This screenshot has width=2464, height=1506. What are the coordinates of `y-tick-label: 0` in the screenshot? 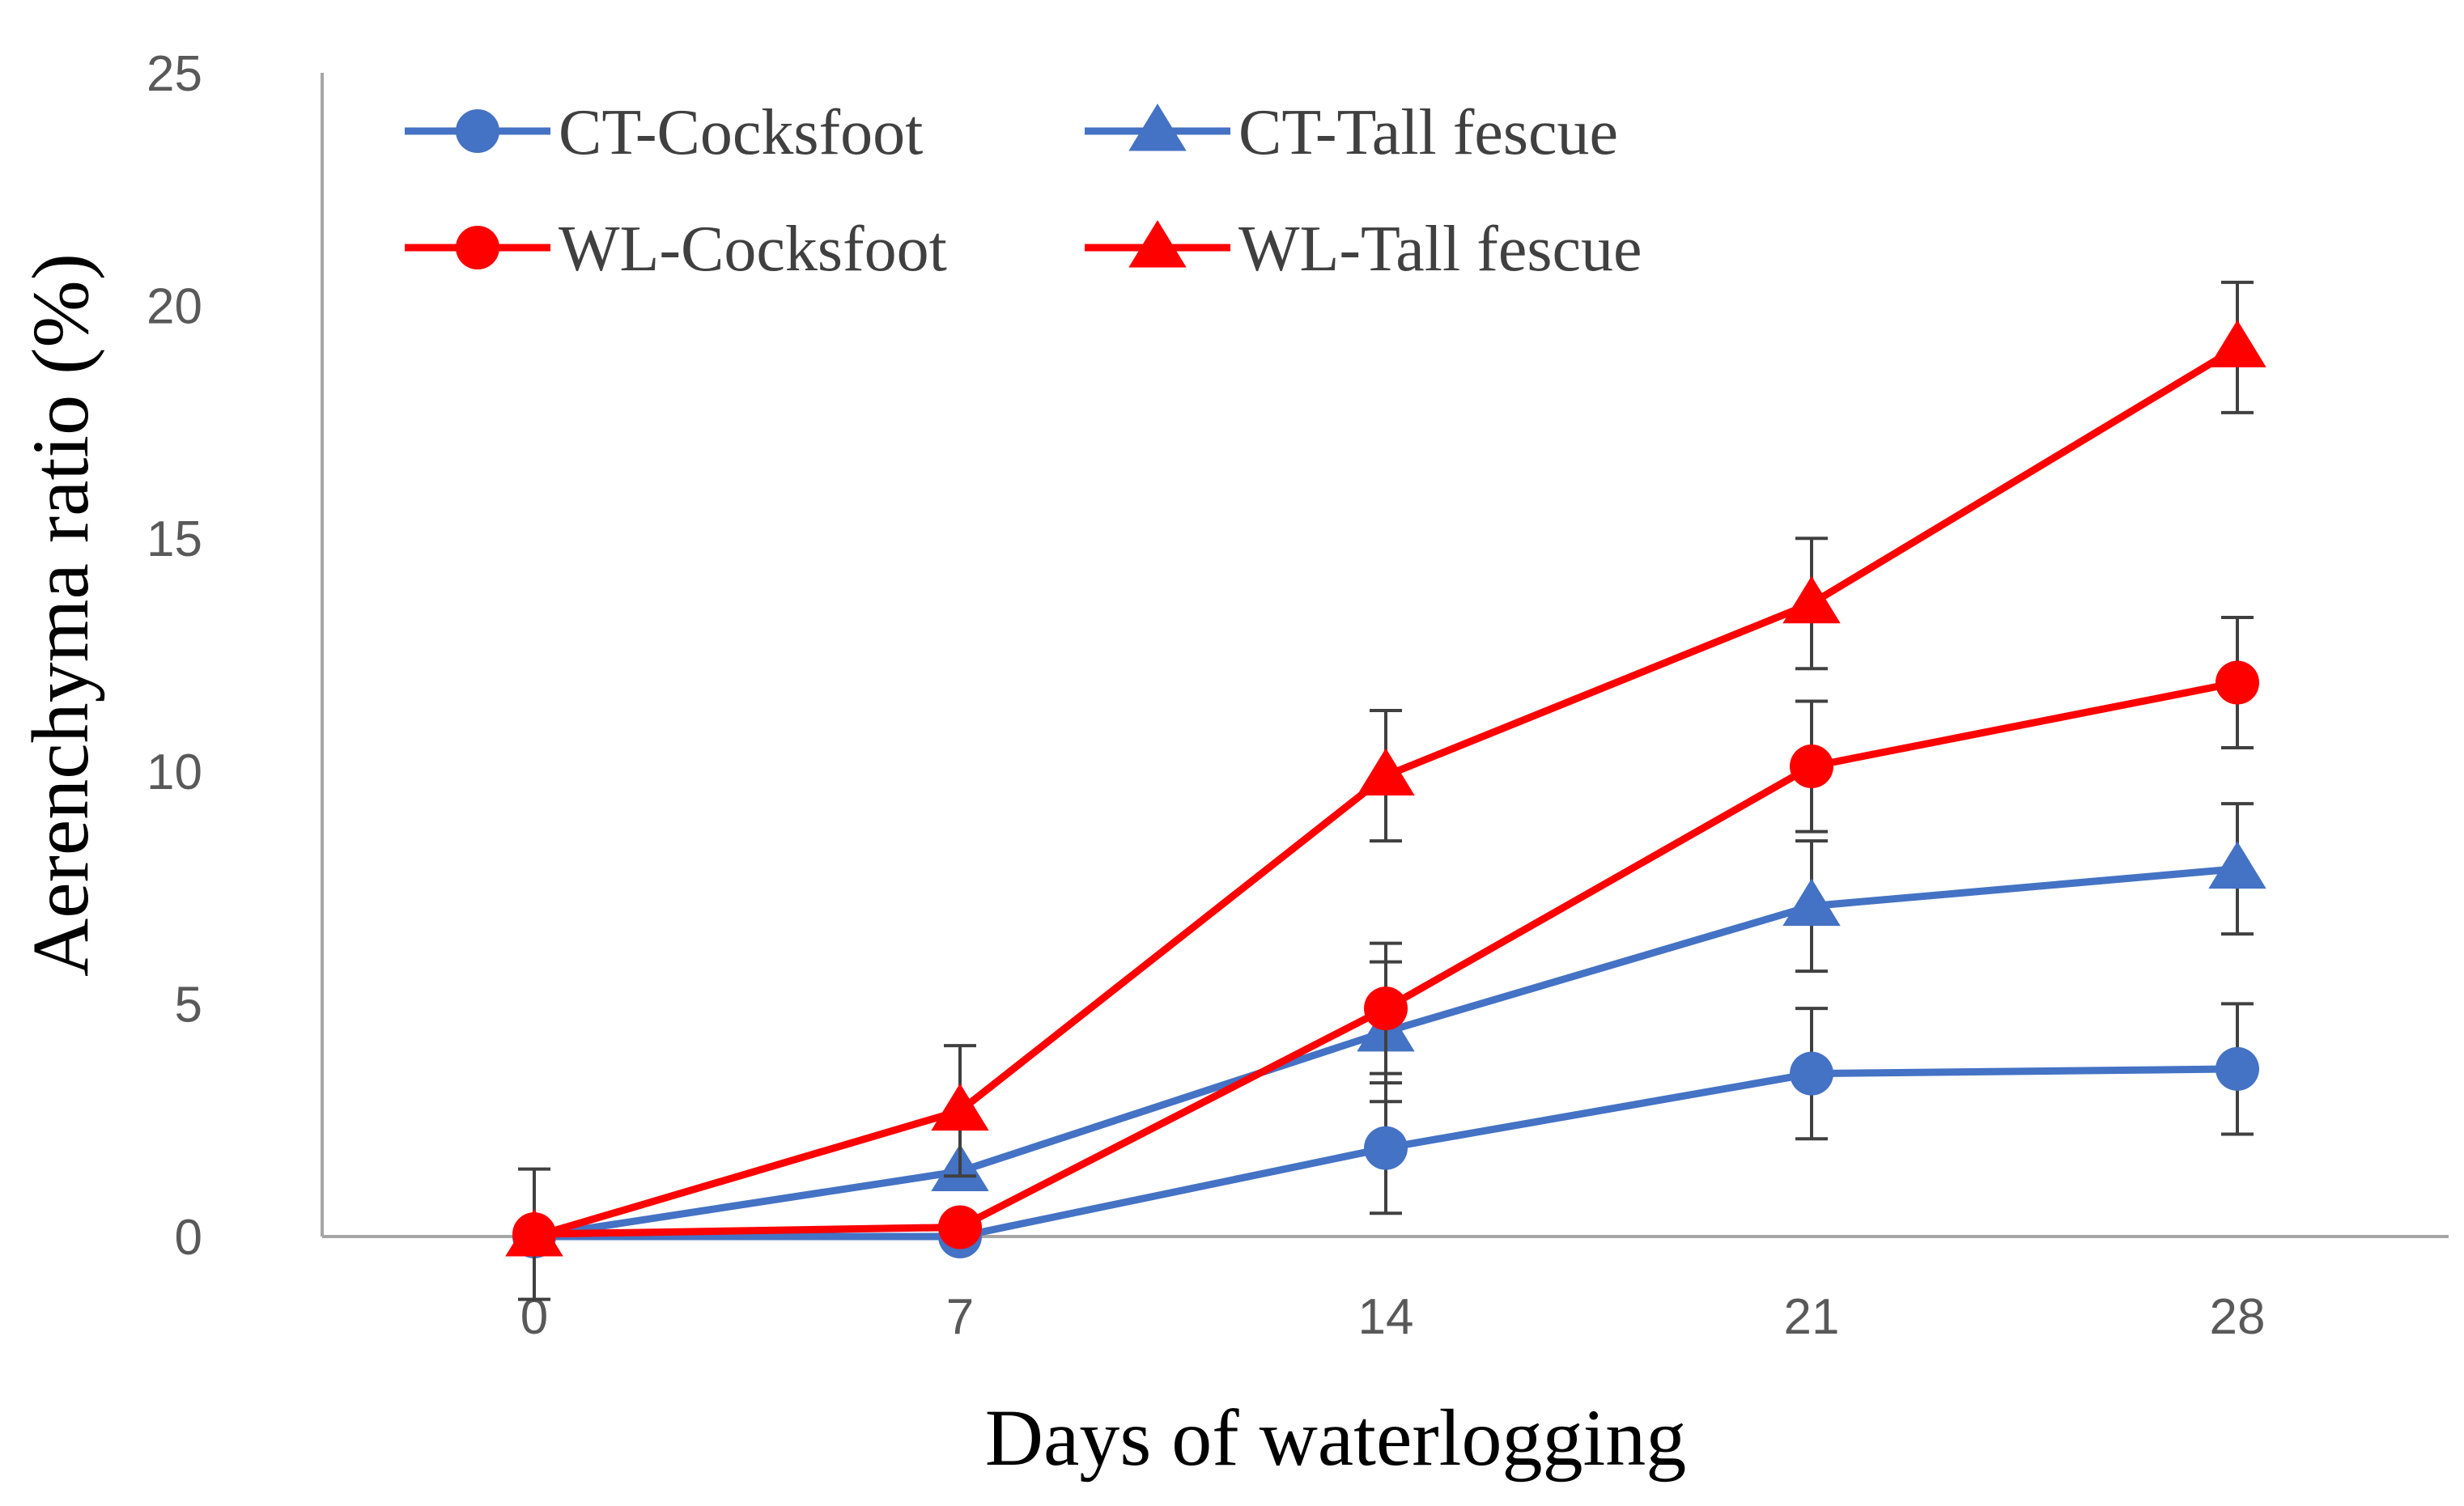 It's located at (189, 1238).